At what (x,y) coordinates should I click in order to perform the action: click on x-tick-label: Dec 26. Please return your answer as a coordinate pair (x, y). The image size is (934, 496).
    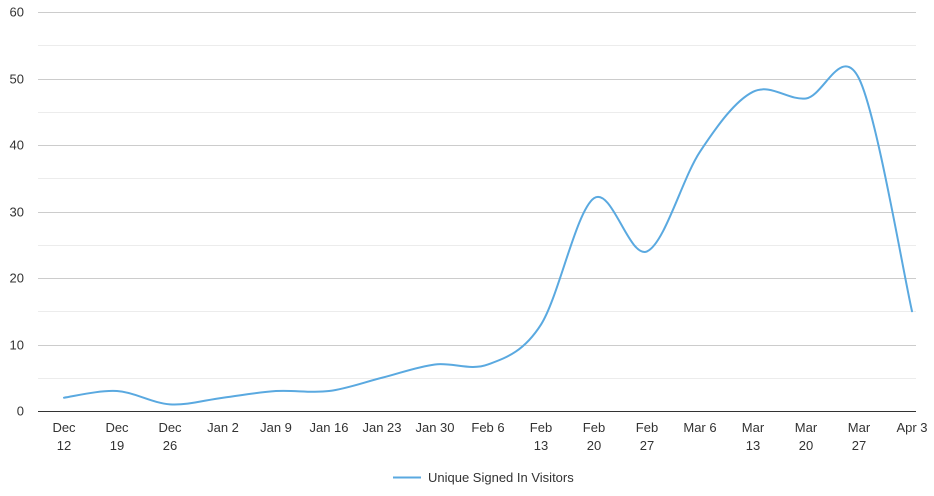
    Looking at the image, I should click on (170, 436).